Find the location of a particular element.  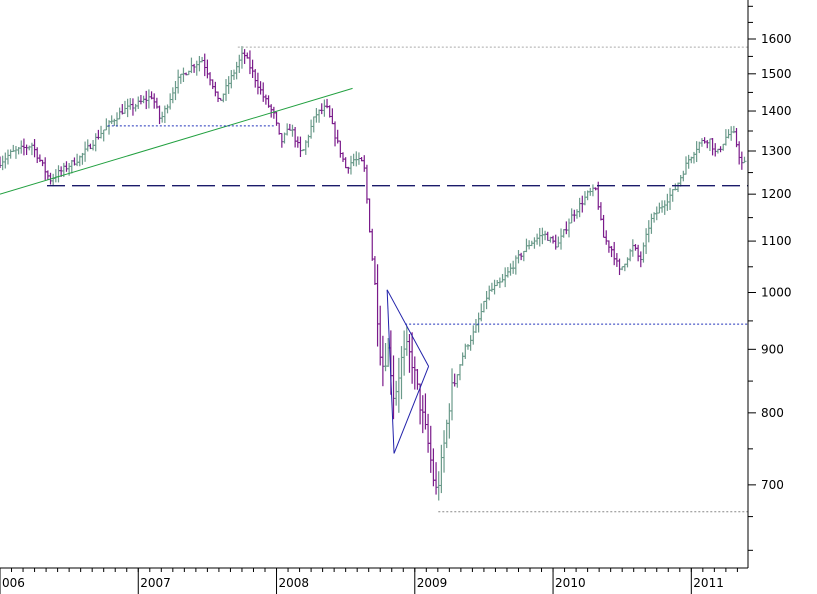

x-tick-label: 2008 is located at coordinates (294, 583).